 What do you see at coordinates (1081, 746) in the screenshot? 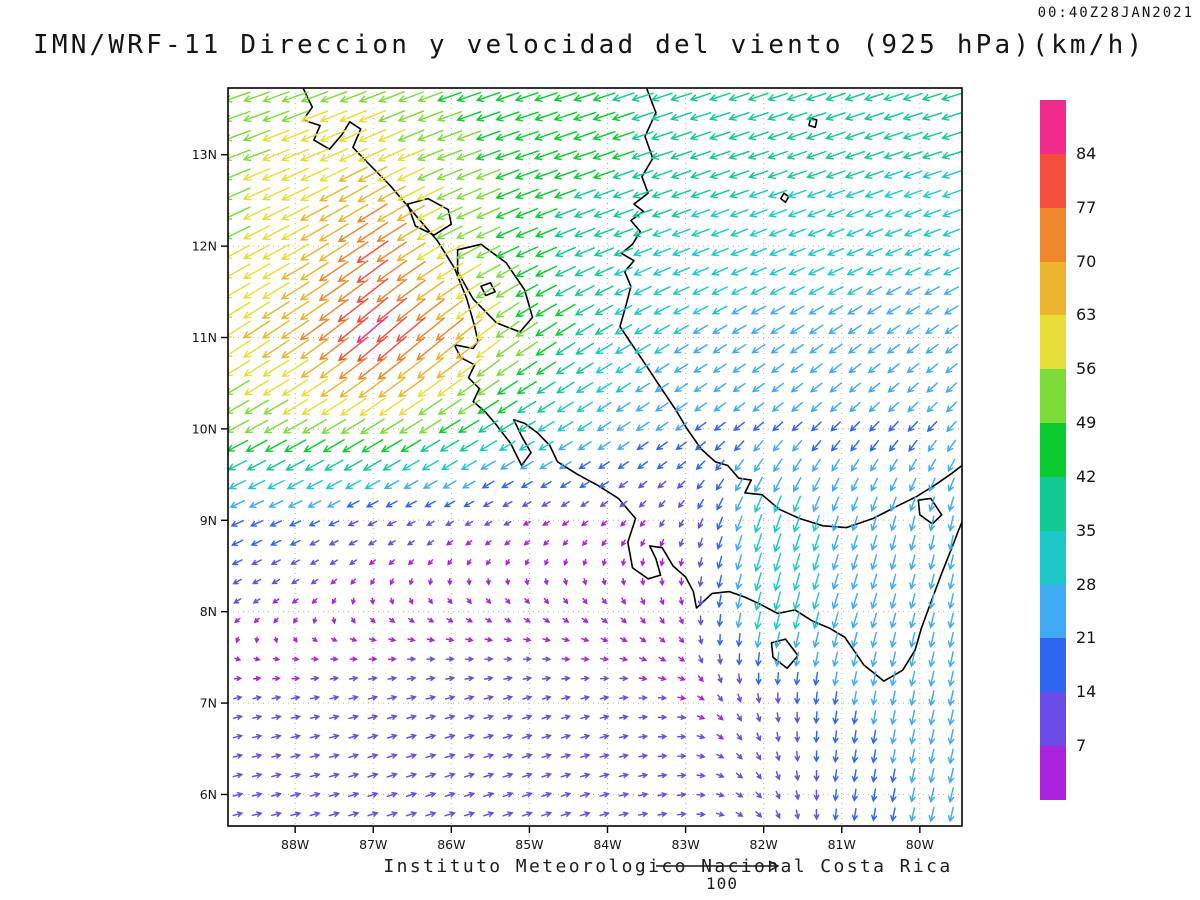
I see `colorbar-tick-label: 7` at bounding box center [1081, 746].